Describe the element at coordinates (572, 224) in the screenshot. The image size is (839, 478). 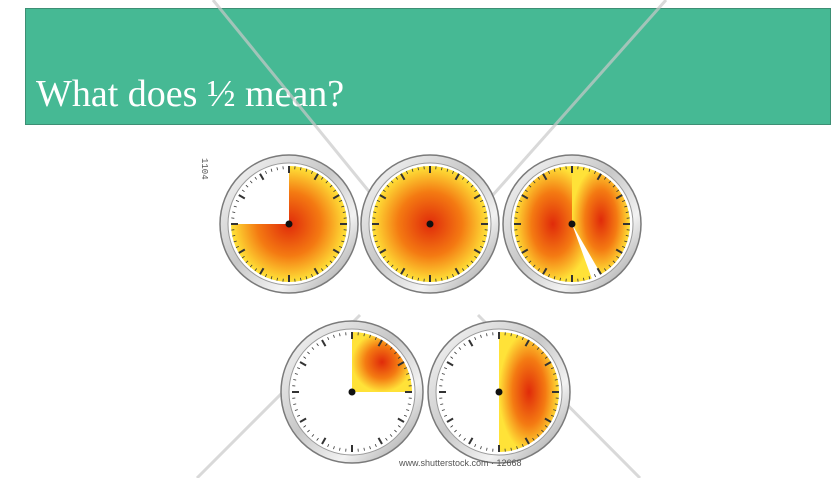
I see `clock-center-dot` at that location.